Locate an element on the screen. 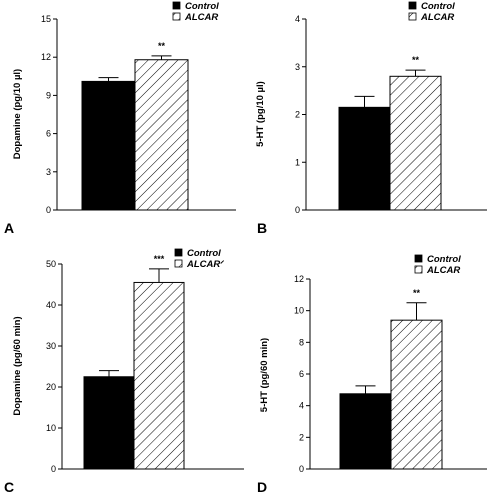 The image size is (499, 493). y-tick-label: 8 is located at coordinates (301, 342).